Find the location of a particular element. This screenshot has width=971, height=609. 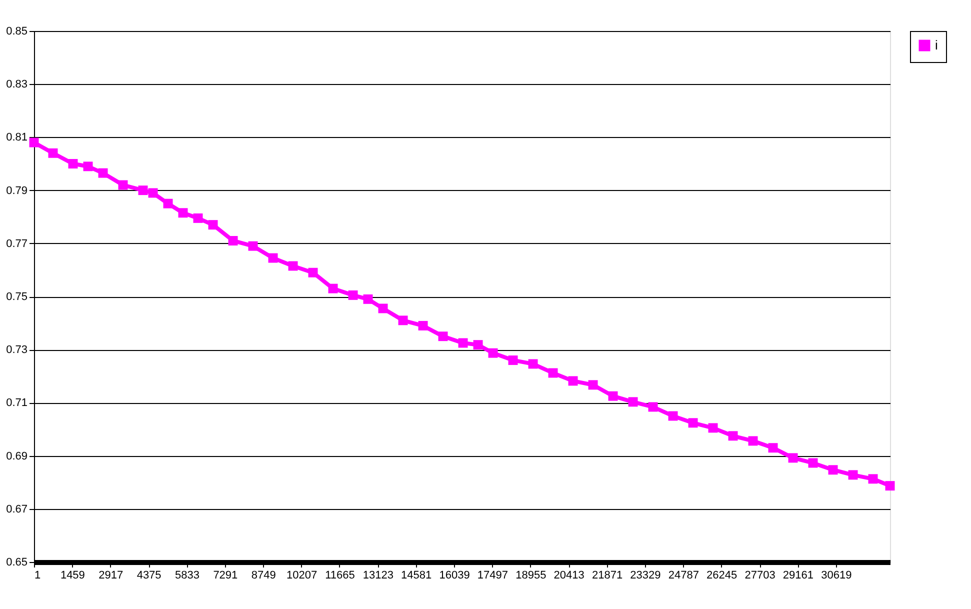

y-tick-label: 0.85 is located at coordinates (17, 32).